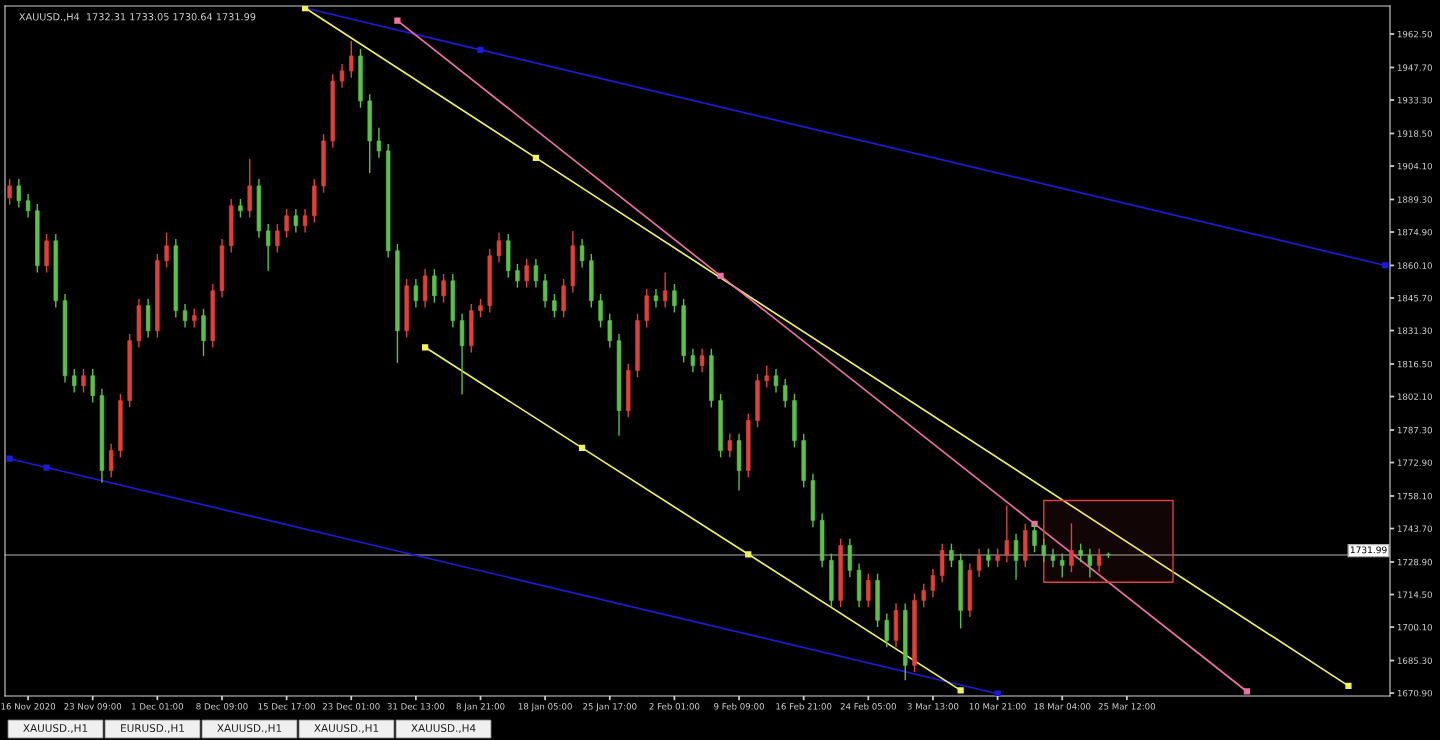 The width and height of the screenshot is (1440, 740). What do you see at coordinates (1414, 627) in the screenshot?
I see `y-tick-label: 1700.10` at bounding box center [1414, 627].